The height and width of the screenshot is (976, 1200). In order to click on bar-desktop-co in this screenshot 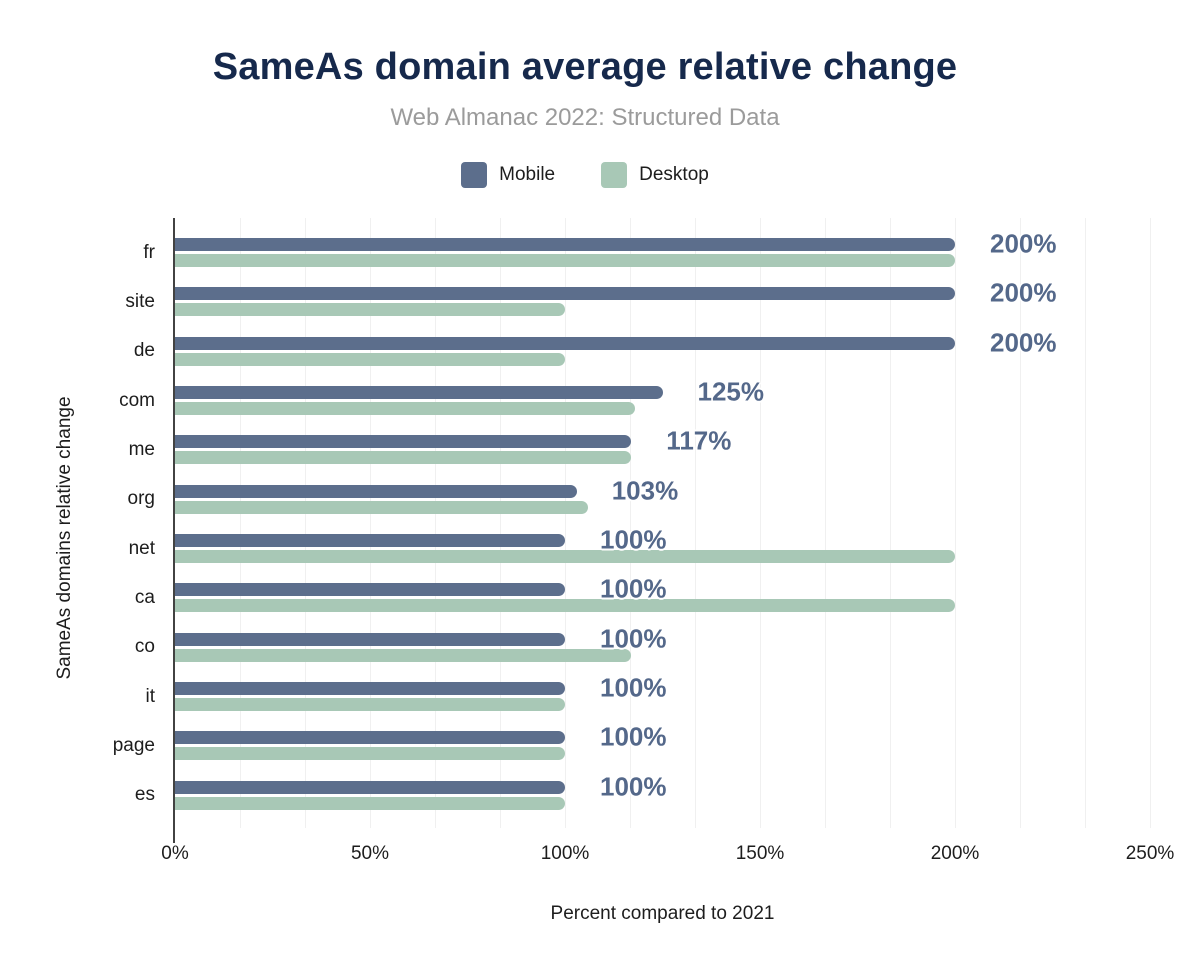, I will do `click(403, 655)`.